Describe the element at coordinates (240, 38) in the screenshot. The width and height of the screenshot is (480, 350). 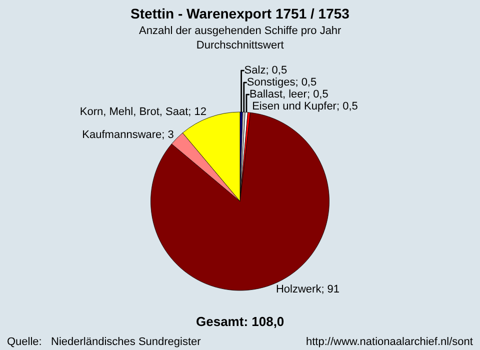
I see `chart-subtitle: Anzahl der ausgehenden Schiffe pro Jahr Durchschnittswert` at that location.